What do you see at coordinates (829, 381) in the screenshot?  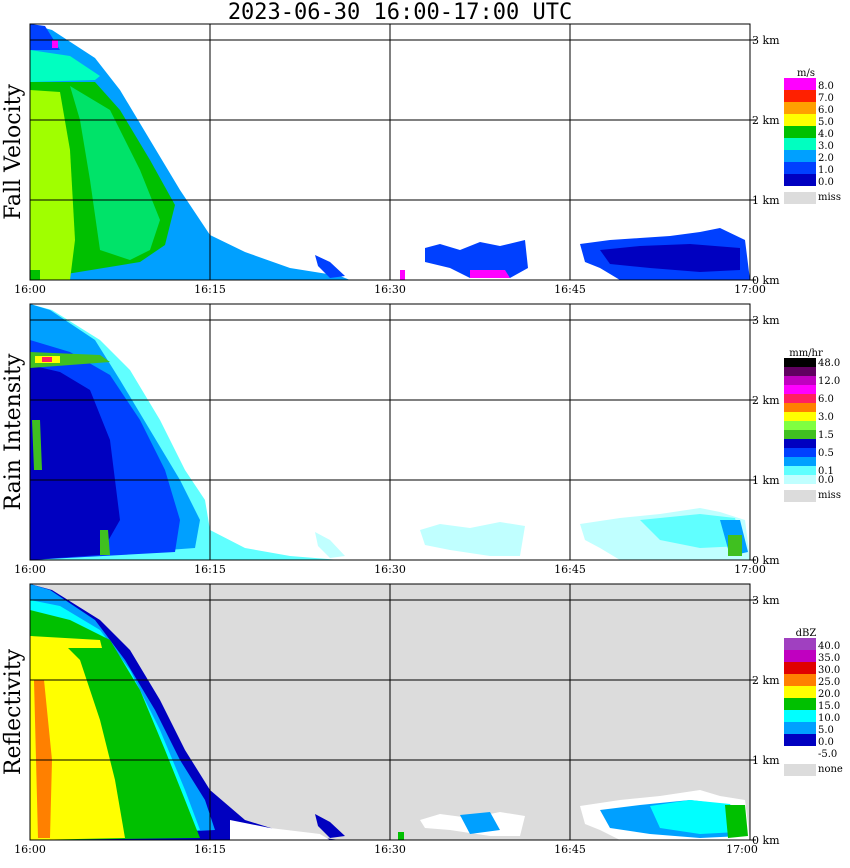 I see `legend-label: 12.0` at bounding box center [829, 381].